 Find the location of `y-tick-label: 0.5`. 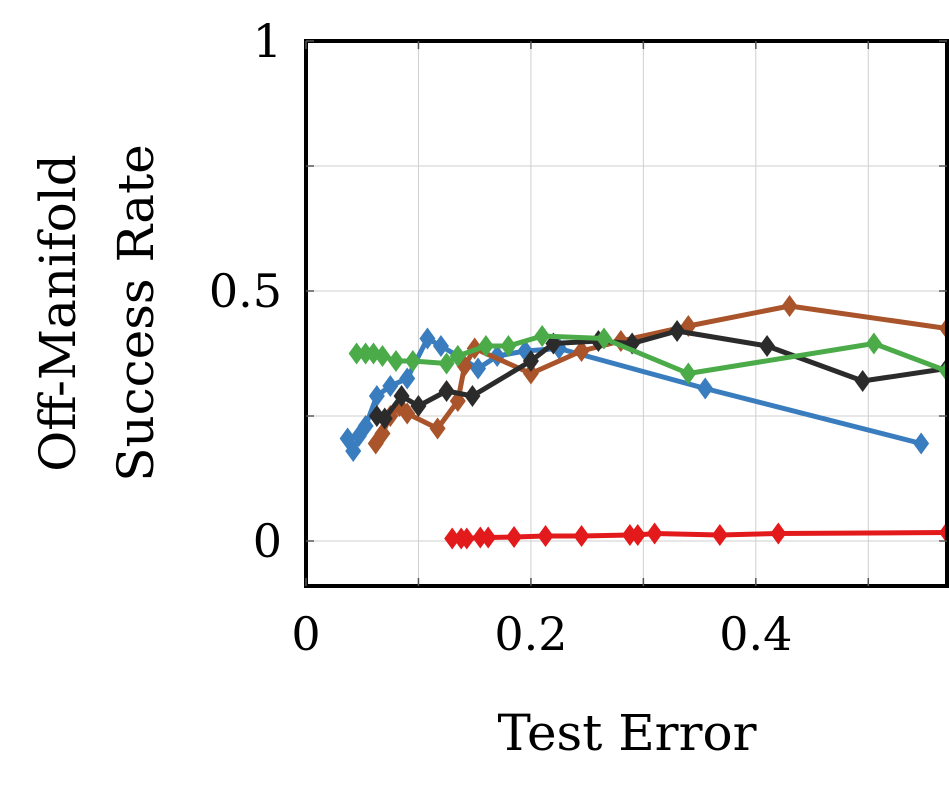

y-tick-label: 0.5 is located at coordinates (245, 291).